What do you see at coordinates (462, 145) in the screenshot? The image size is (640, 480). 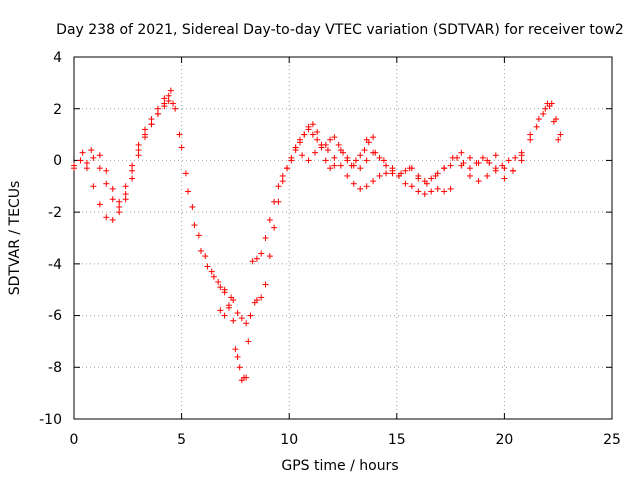 I see `series-sat-j` at bounding box center [462, 145].